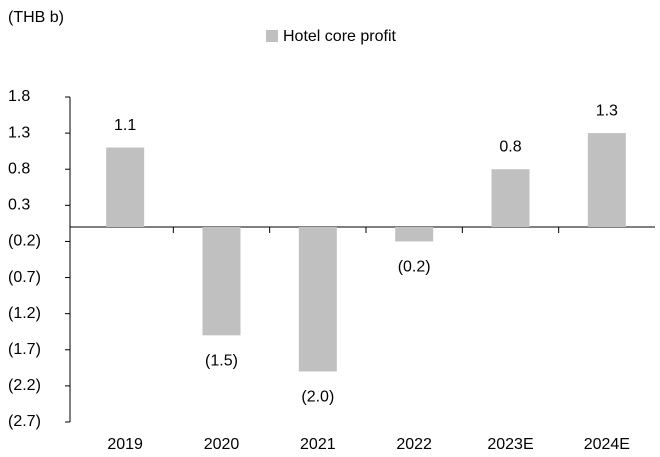  I want to click on y-tick-label: (1.2), so click(24, 313).